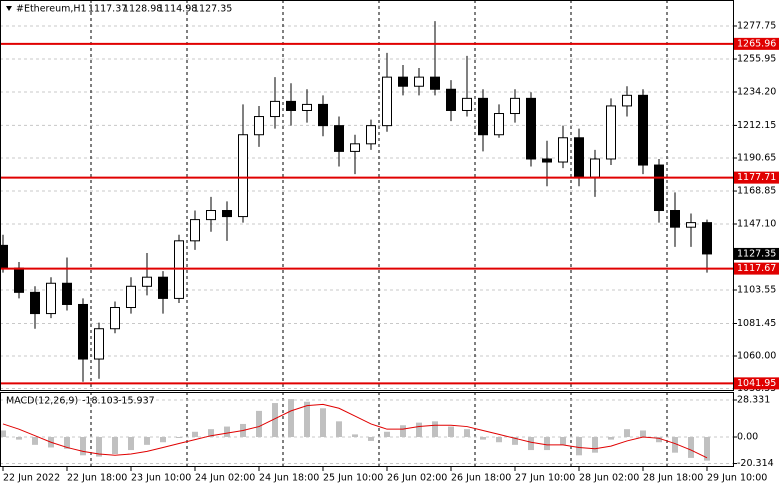 The image size is (781, 489). I want to click on macd-title: MACD(12,26,9), so click(42, 401).